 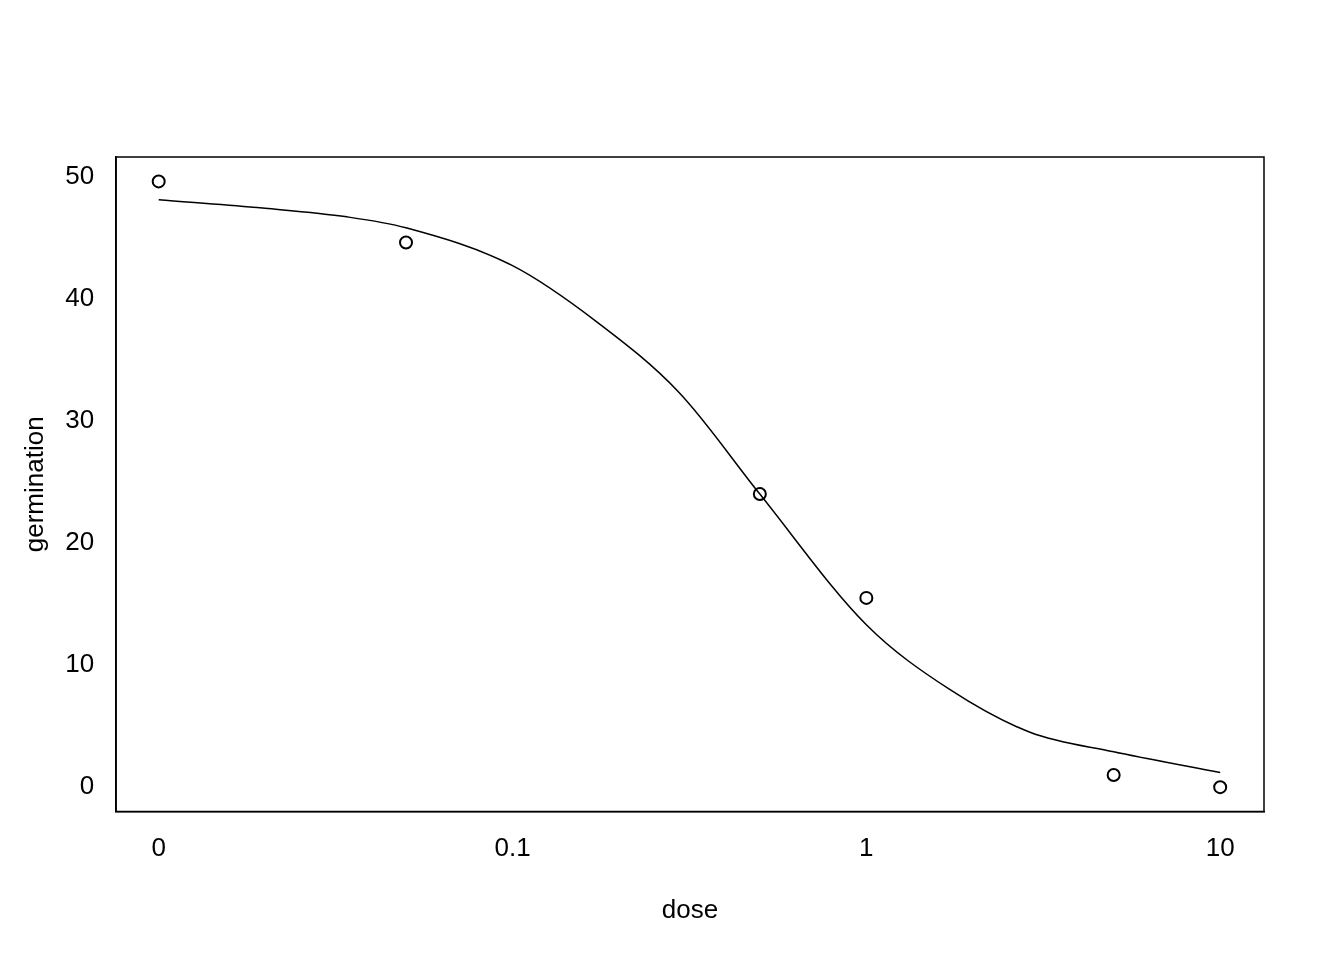 I want to click on x-tick-label: 0.1, so click(x=512, y=847).